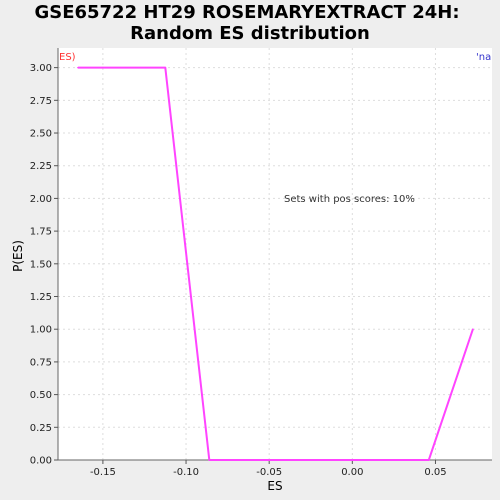  Describe the element at coordinates (483, 57) in the screenshot. I see `legend-right-label: 'na` at that location.